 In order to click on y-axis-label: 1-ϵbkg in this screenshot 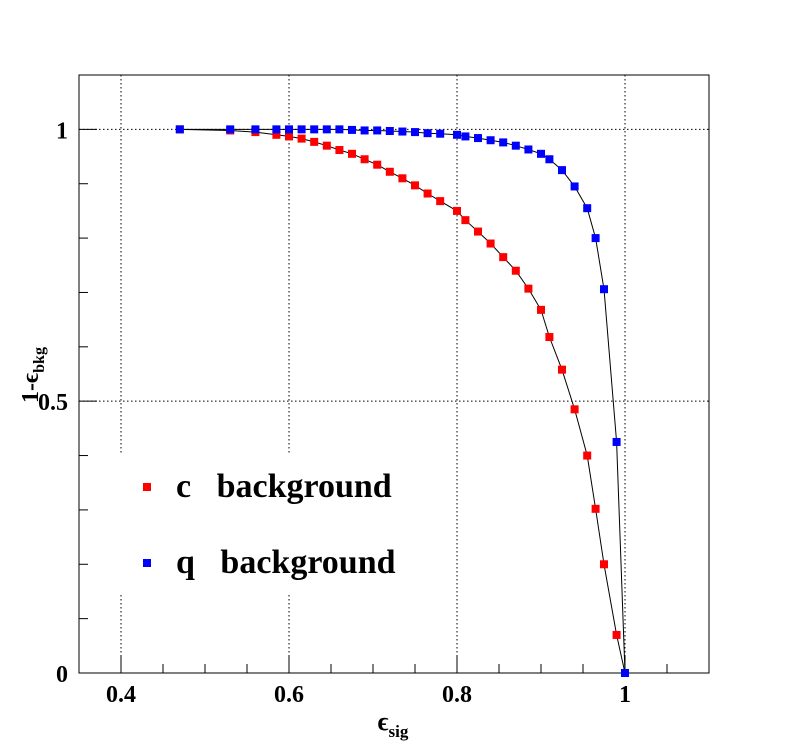, I will do `click(33, 375)`.